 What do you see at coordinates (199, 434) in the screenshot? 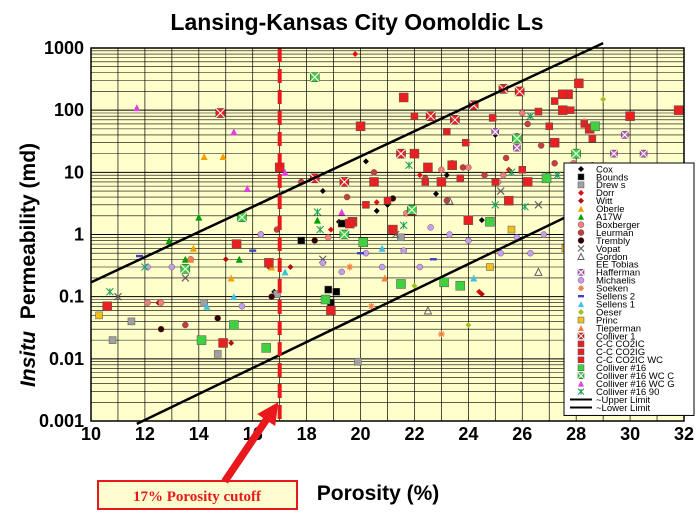
I see `x-tick-label: 14` at bounding box center [199, 434].